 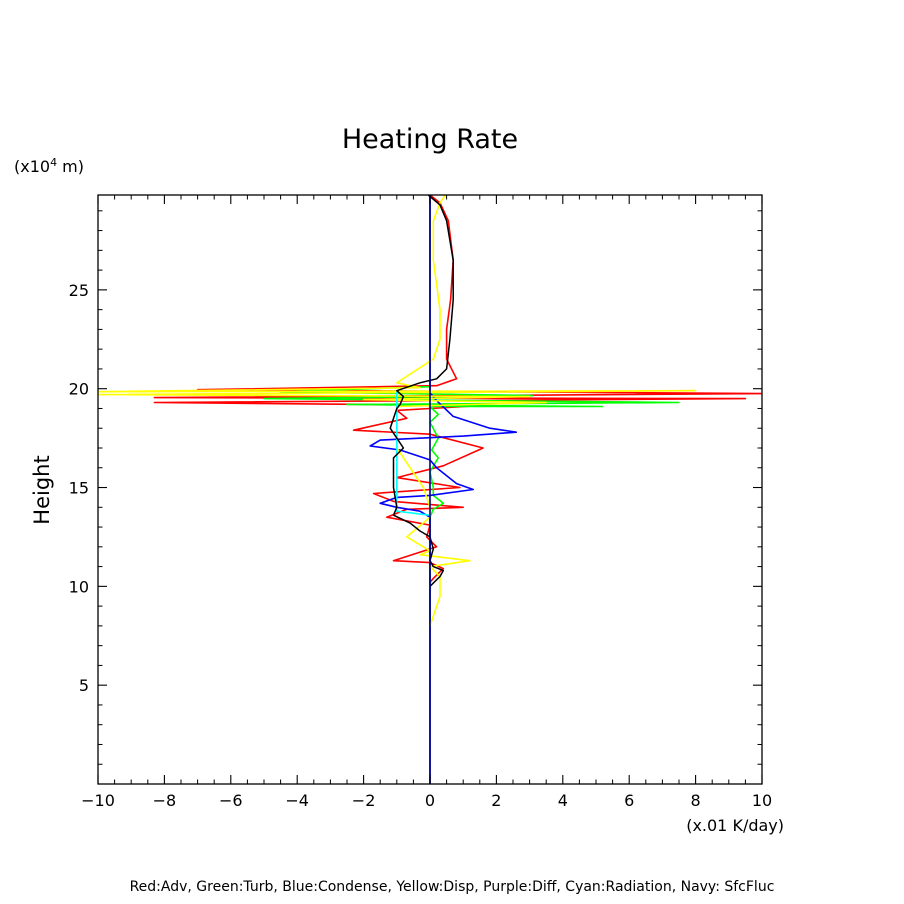 What do you see at coordinates (70, 166) in the screenshot?
I see `y-unit-suffix: m)` at bounding box center [70, 166].